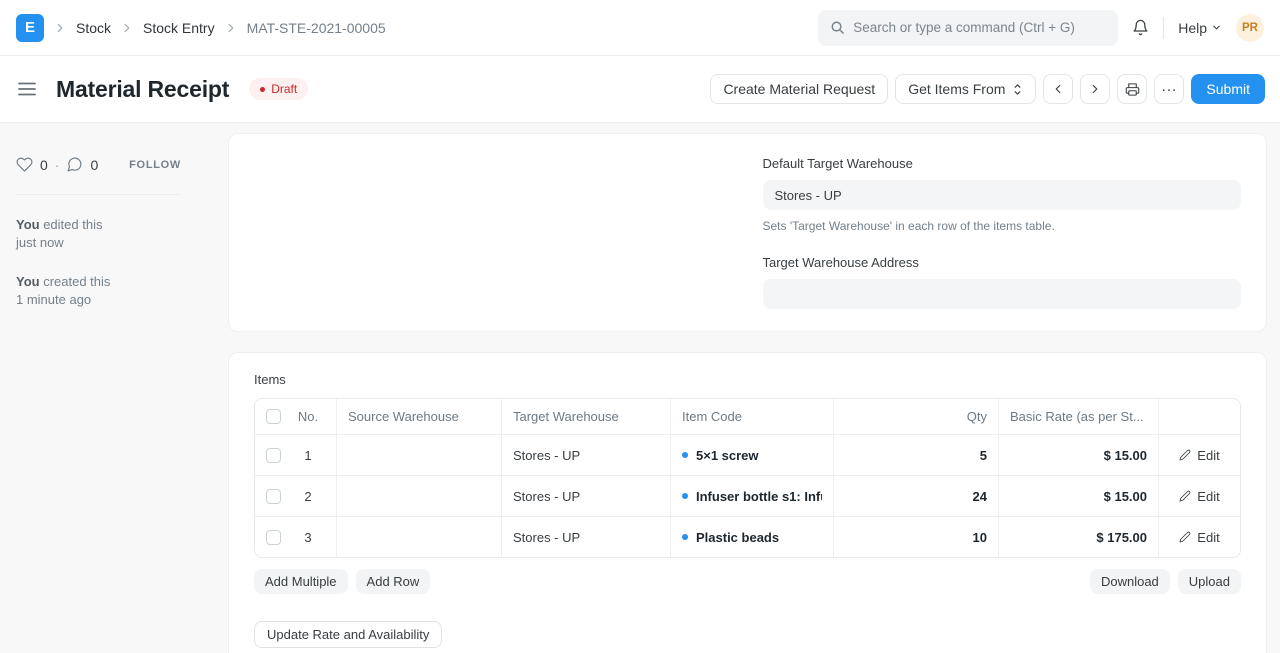  Describe the element at coordinates (799, 89) in the screenshot. I see `create-material-request-button: Create Material Request` at that location.